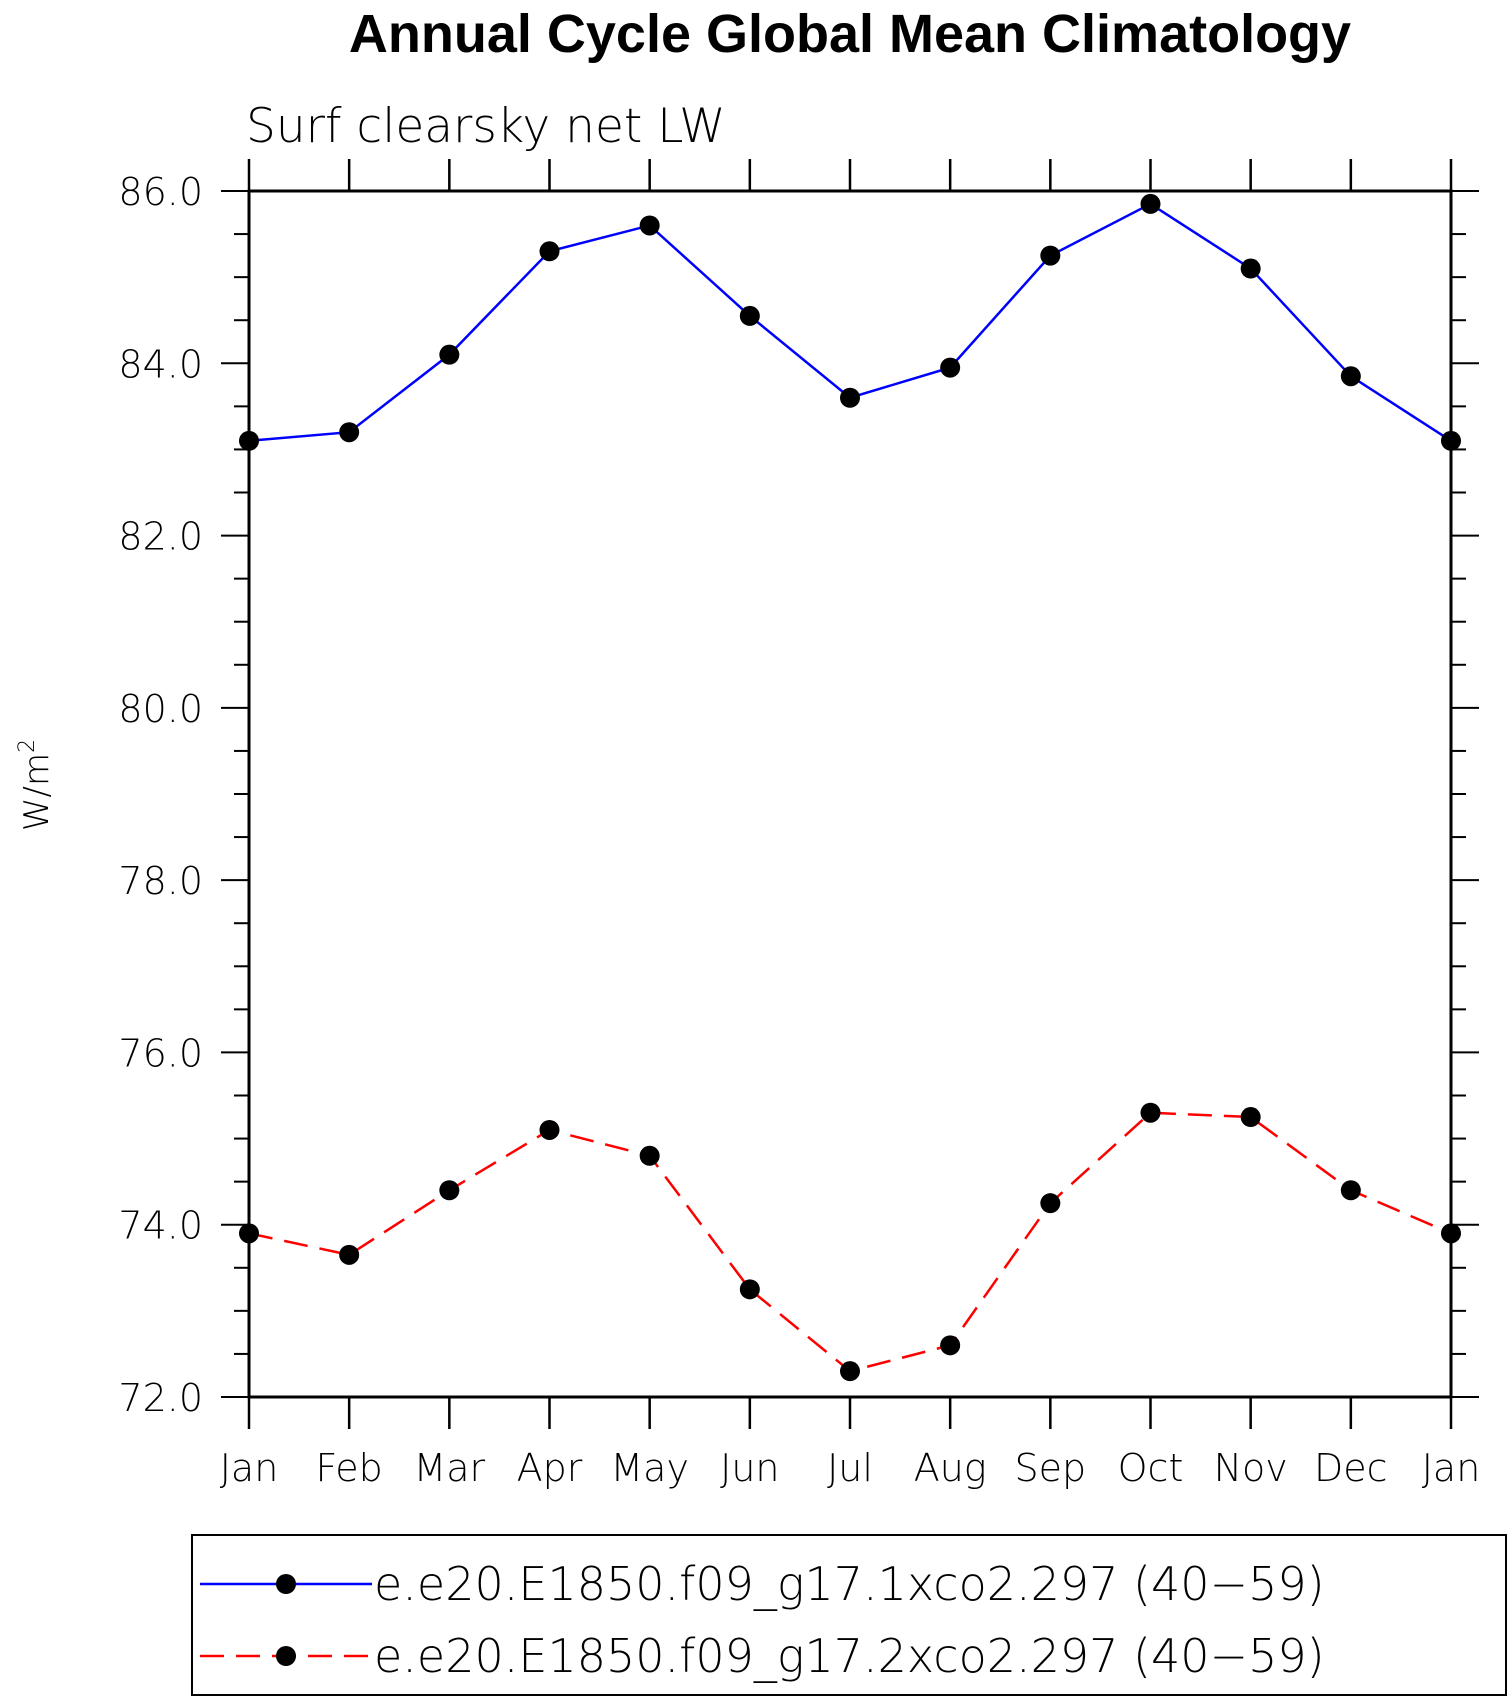 The image size is (1512, 1700). I want to click on x-tick-label: Jun, so click(749, 1468).